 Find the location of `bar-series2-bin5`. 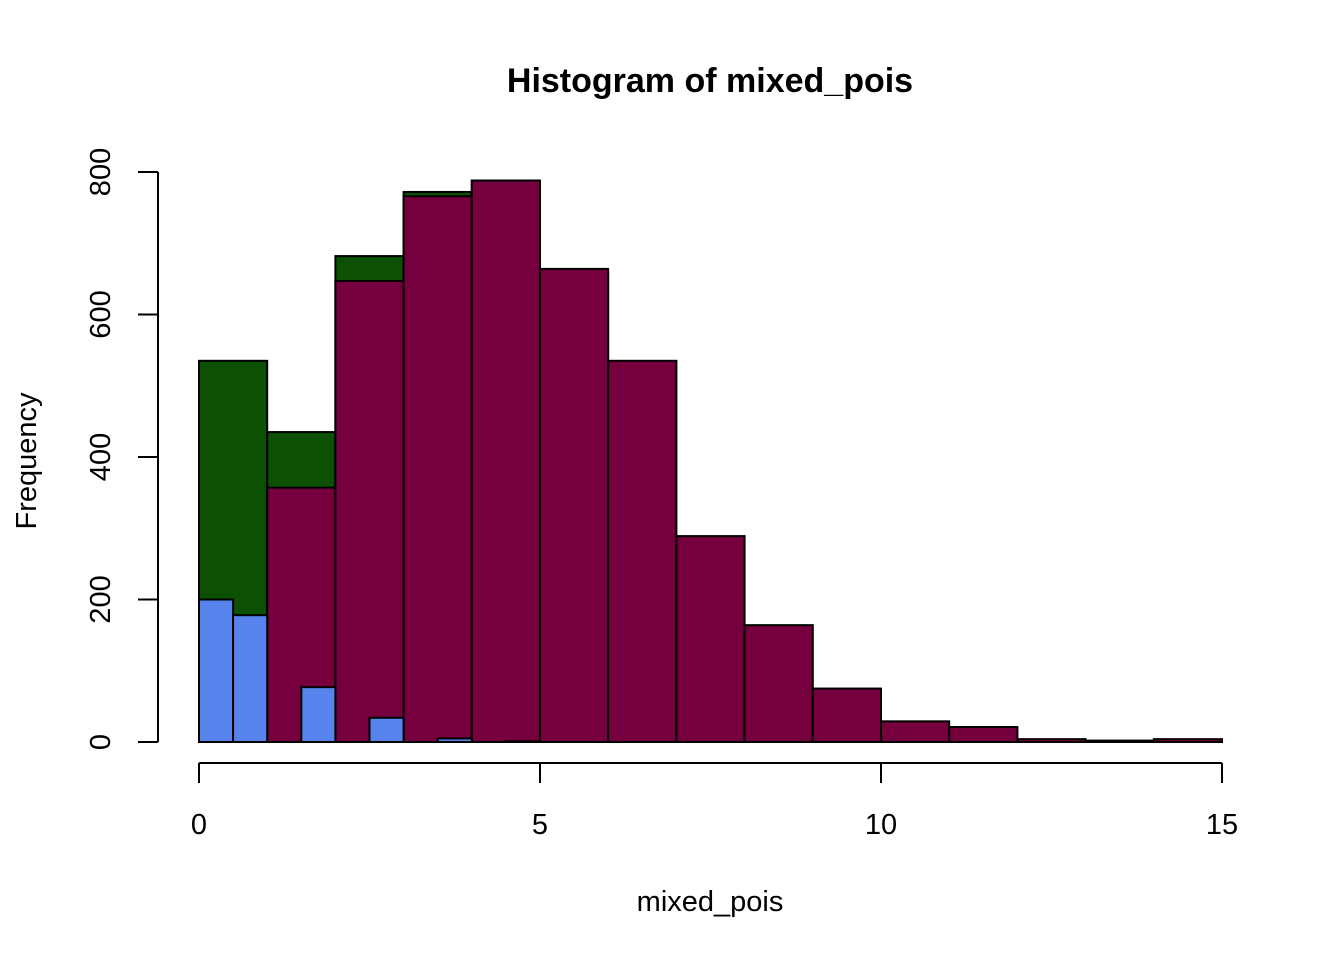

bar-series2-bin5 is located at coordinates (505, 461).